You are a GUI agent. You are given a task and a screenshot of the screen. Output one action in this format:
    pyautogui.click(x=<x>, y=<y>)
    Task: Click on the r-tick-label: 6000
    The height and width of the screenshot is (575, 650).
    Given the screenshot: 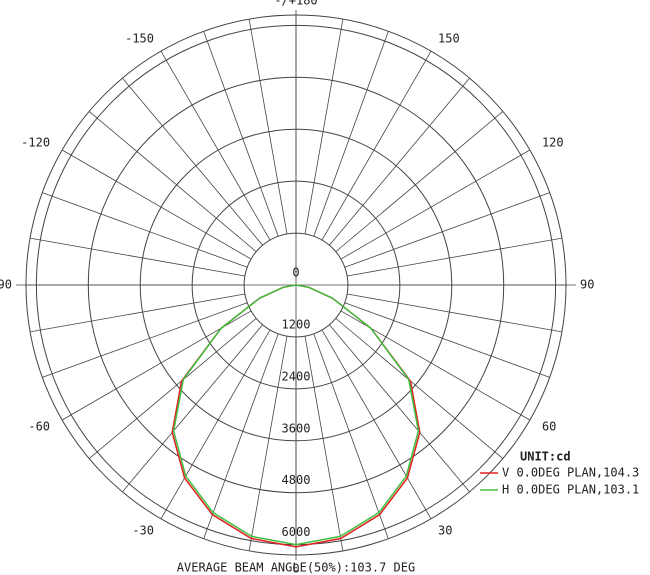 What is the action you would take?
    pyautogui.click(x=296, y=532)
    